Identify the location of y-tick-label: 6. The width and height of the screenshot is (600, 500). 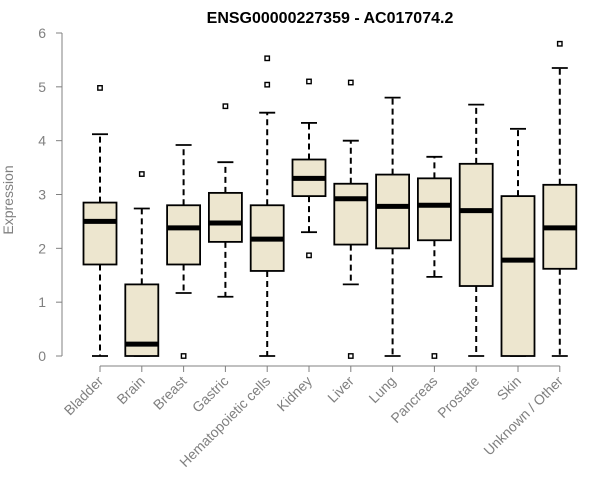
(42, 33).